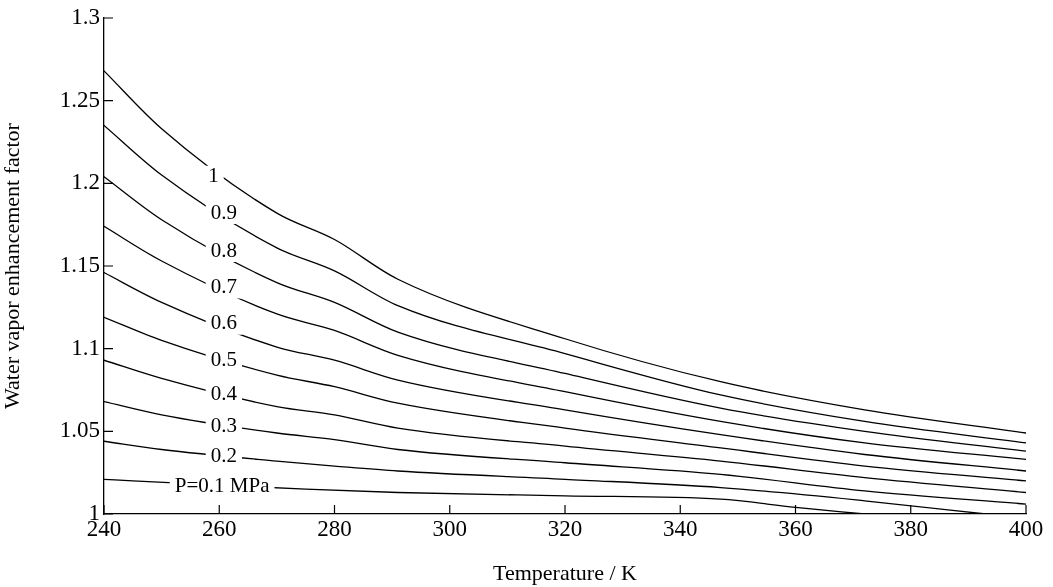 This screenshot has height=587, width=1053. Describe the element at coordinates (222, 484) in the screenshot. I see `annotation: P=0.1 MPa` at that location.